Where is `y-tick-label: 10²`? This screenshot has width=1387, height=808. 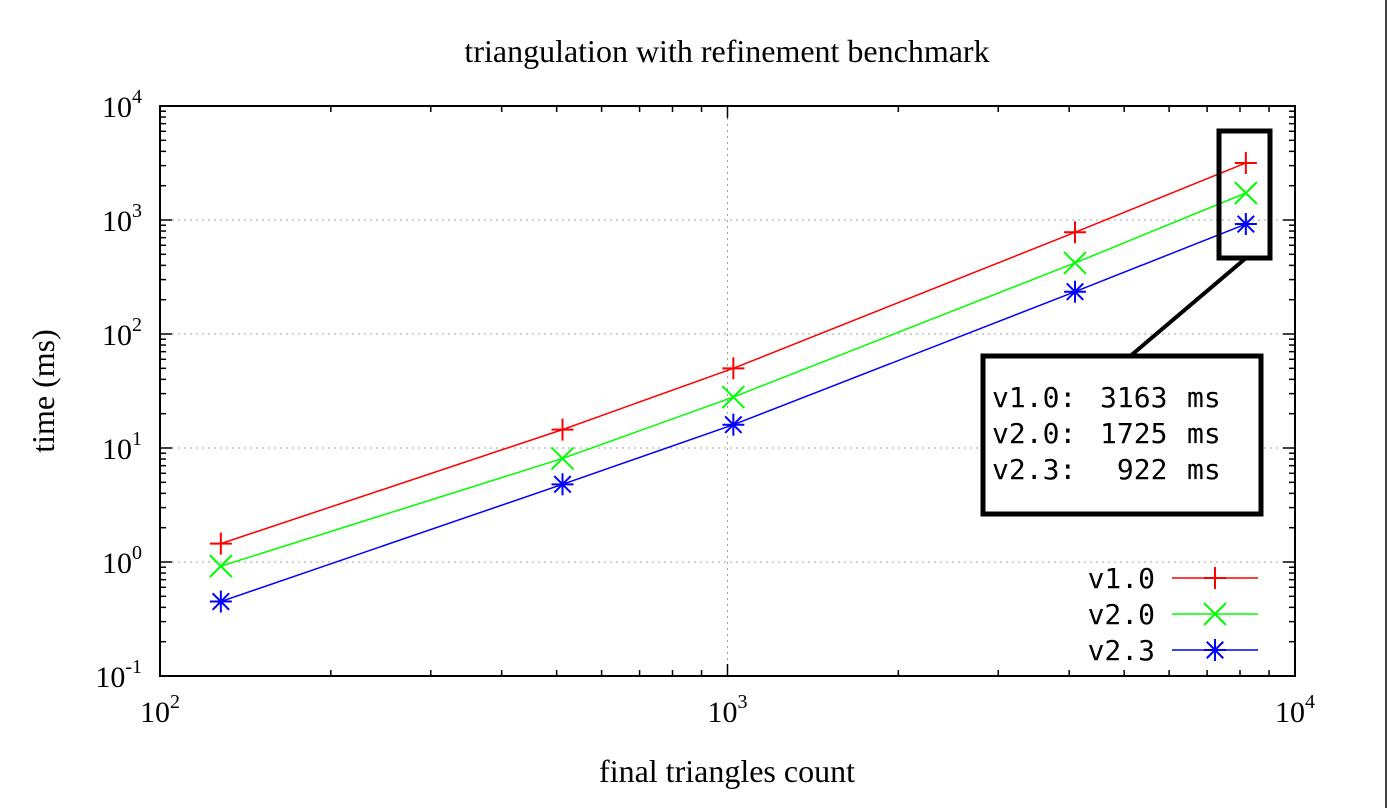 y-tick-label: 10² is located at coordinates (122, 333).